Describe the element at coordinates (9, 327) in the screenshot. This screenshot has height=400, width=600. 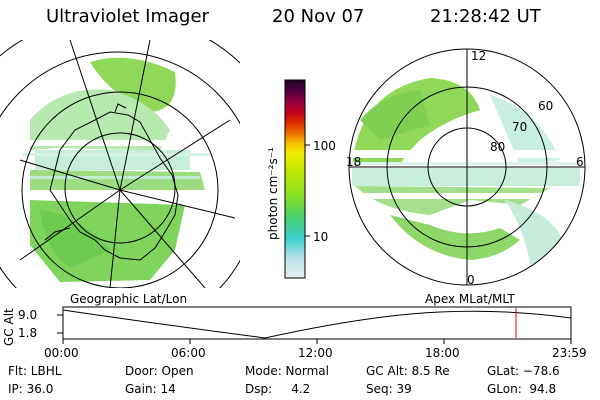
I see `alt-axis-label: GC Alt` at that location.